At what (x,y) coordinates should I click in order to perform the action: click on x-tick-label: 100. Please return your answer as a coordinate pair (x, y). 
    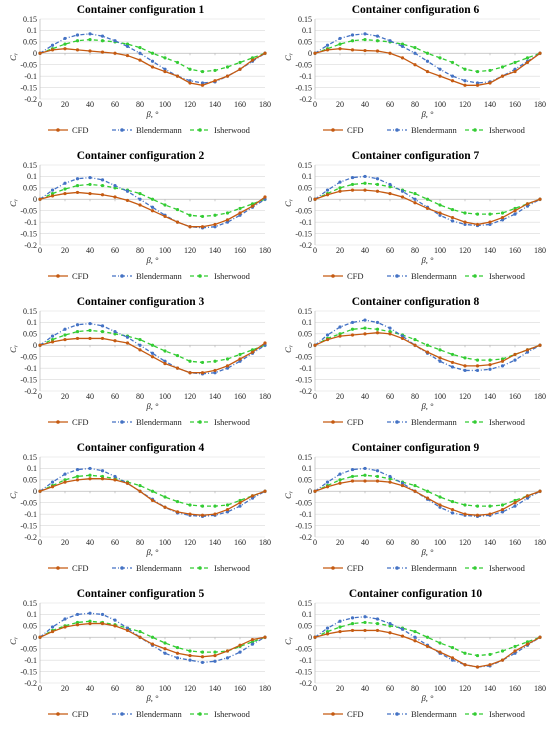
    Looking at the image, I should click on (165, 542).